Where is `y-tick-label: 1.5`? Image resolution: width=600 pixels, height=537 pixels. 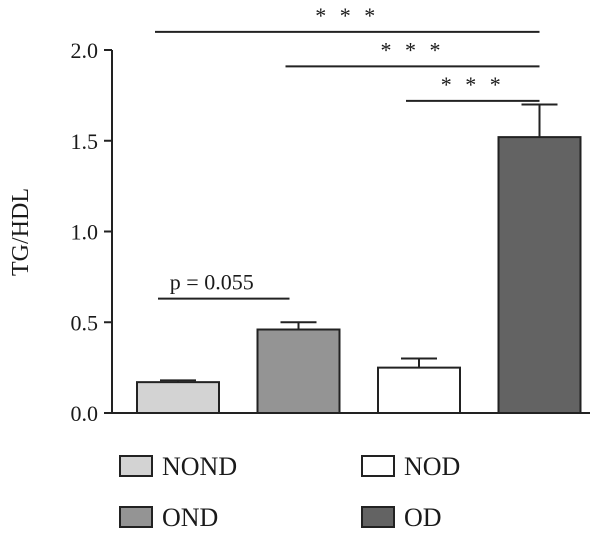 y-tick-label: 1.5 is located at coordinates (85, 141).